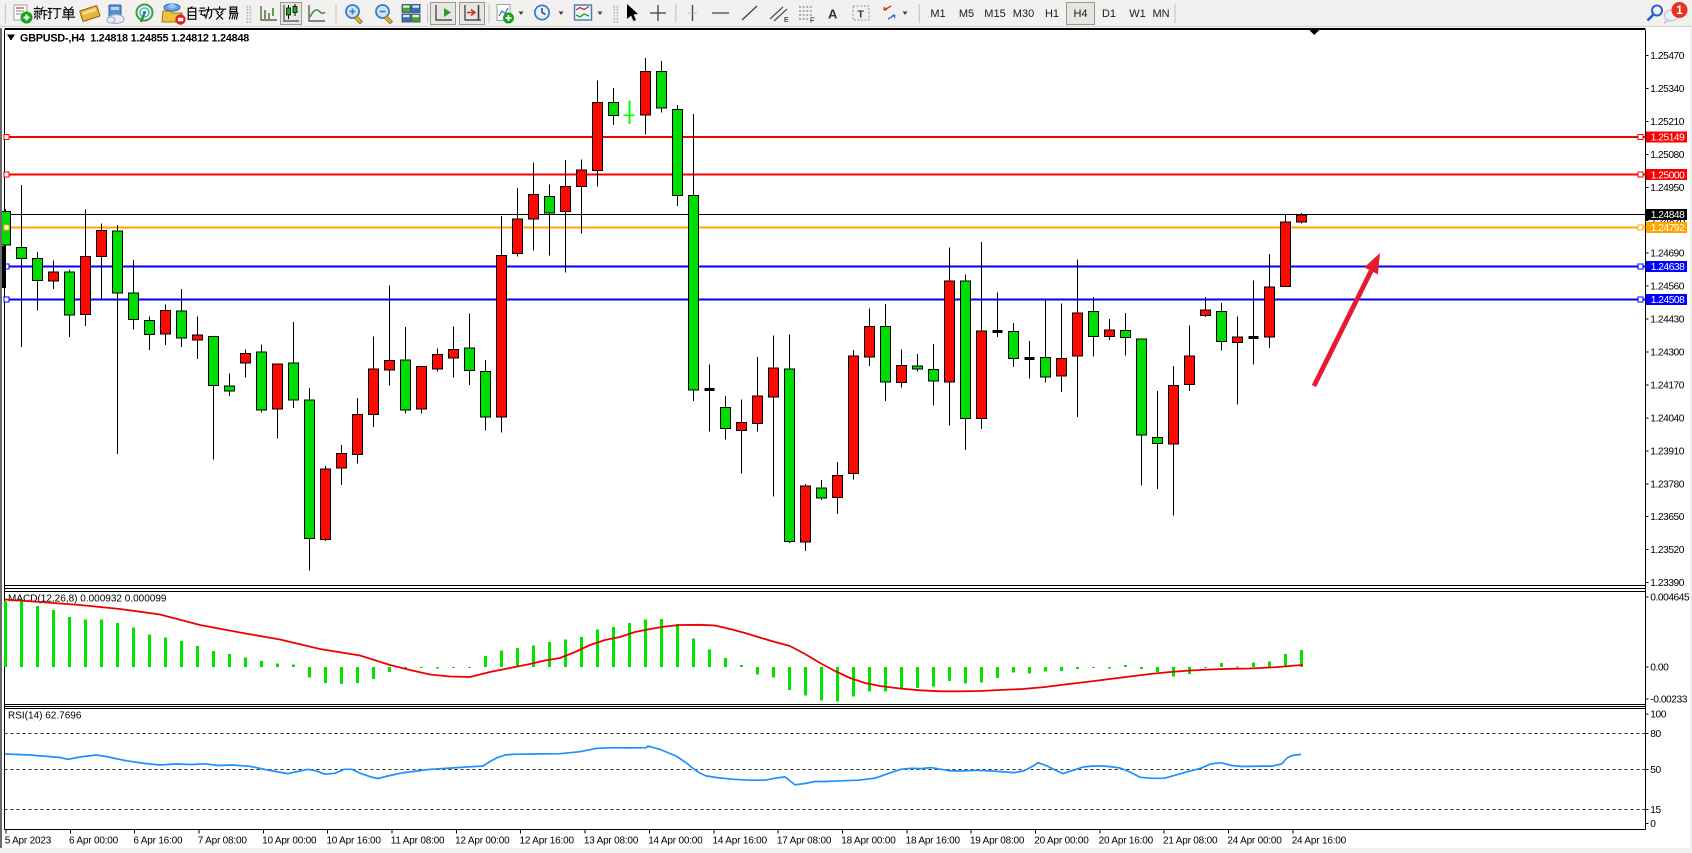 The image size is (1692, 853). Describe the element at coordinates (833, 14) in the screenshot. I see `svg-text: A` at that location.